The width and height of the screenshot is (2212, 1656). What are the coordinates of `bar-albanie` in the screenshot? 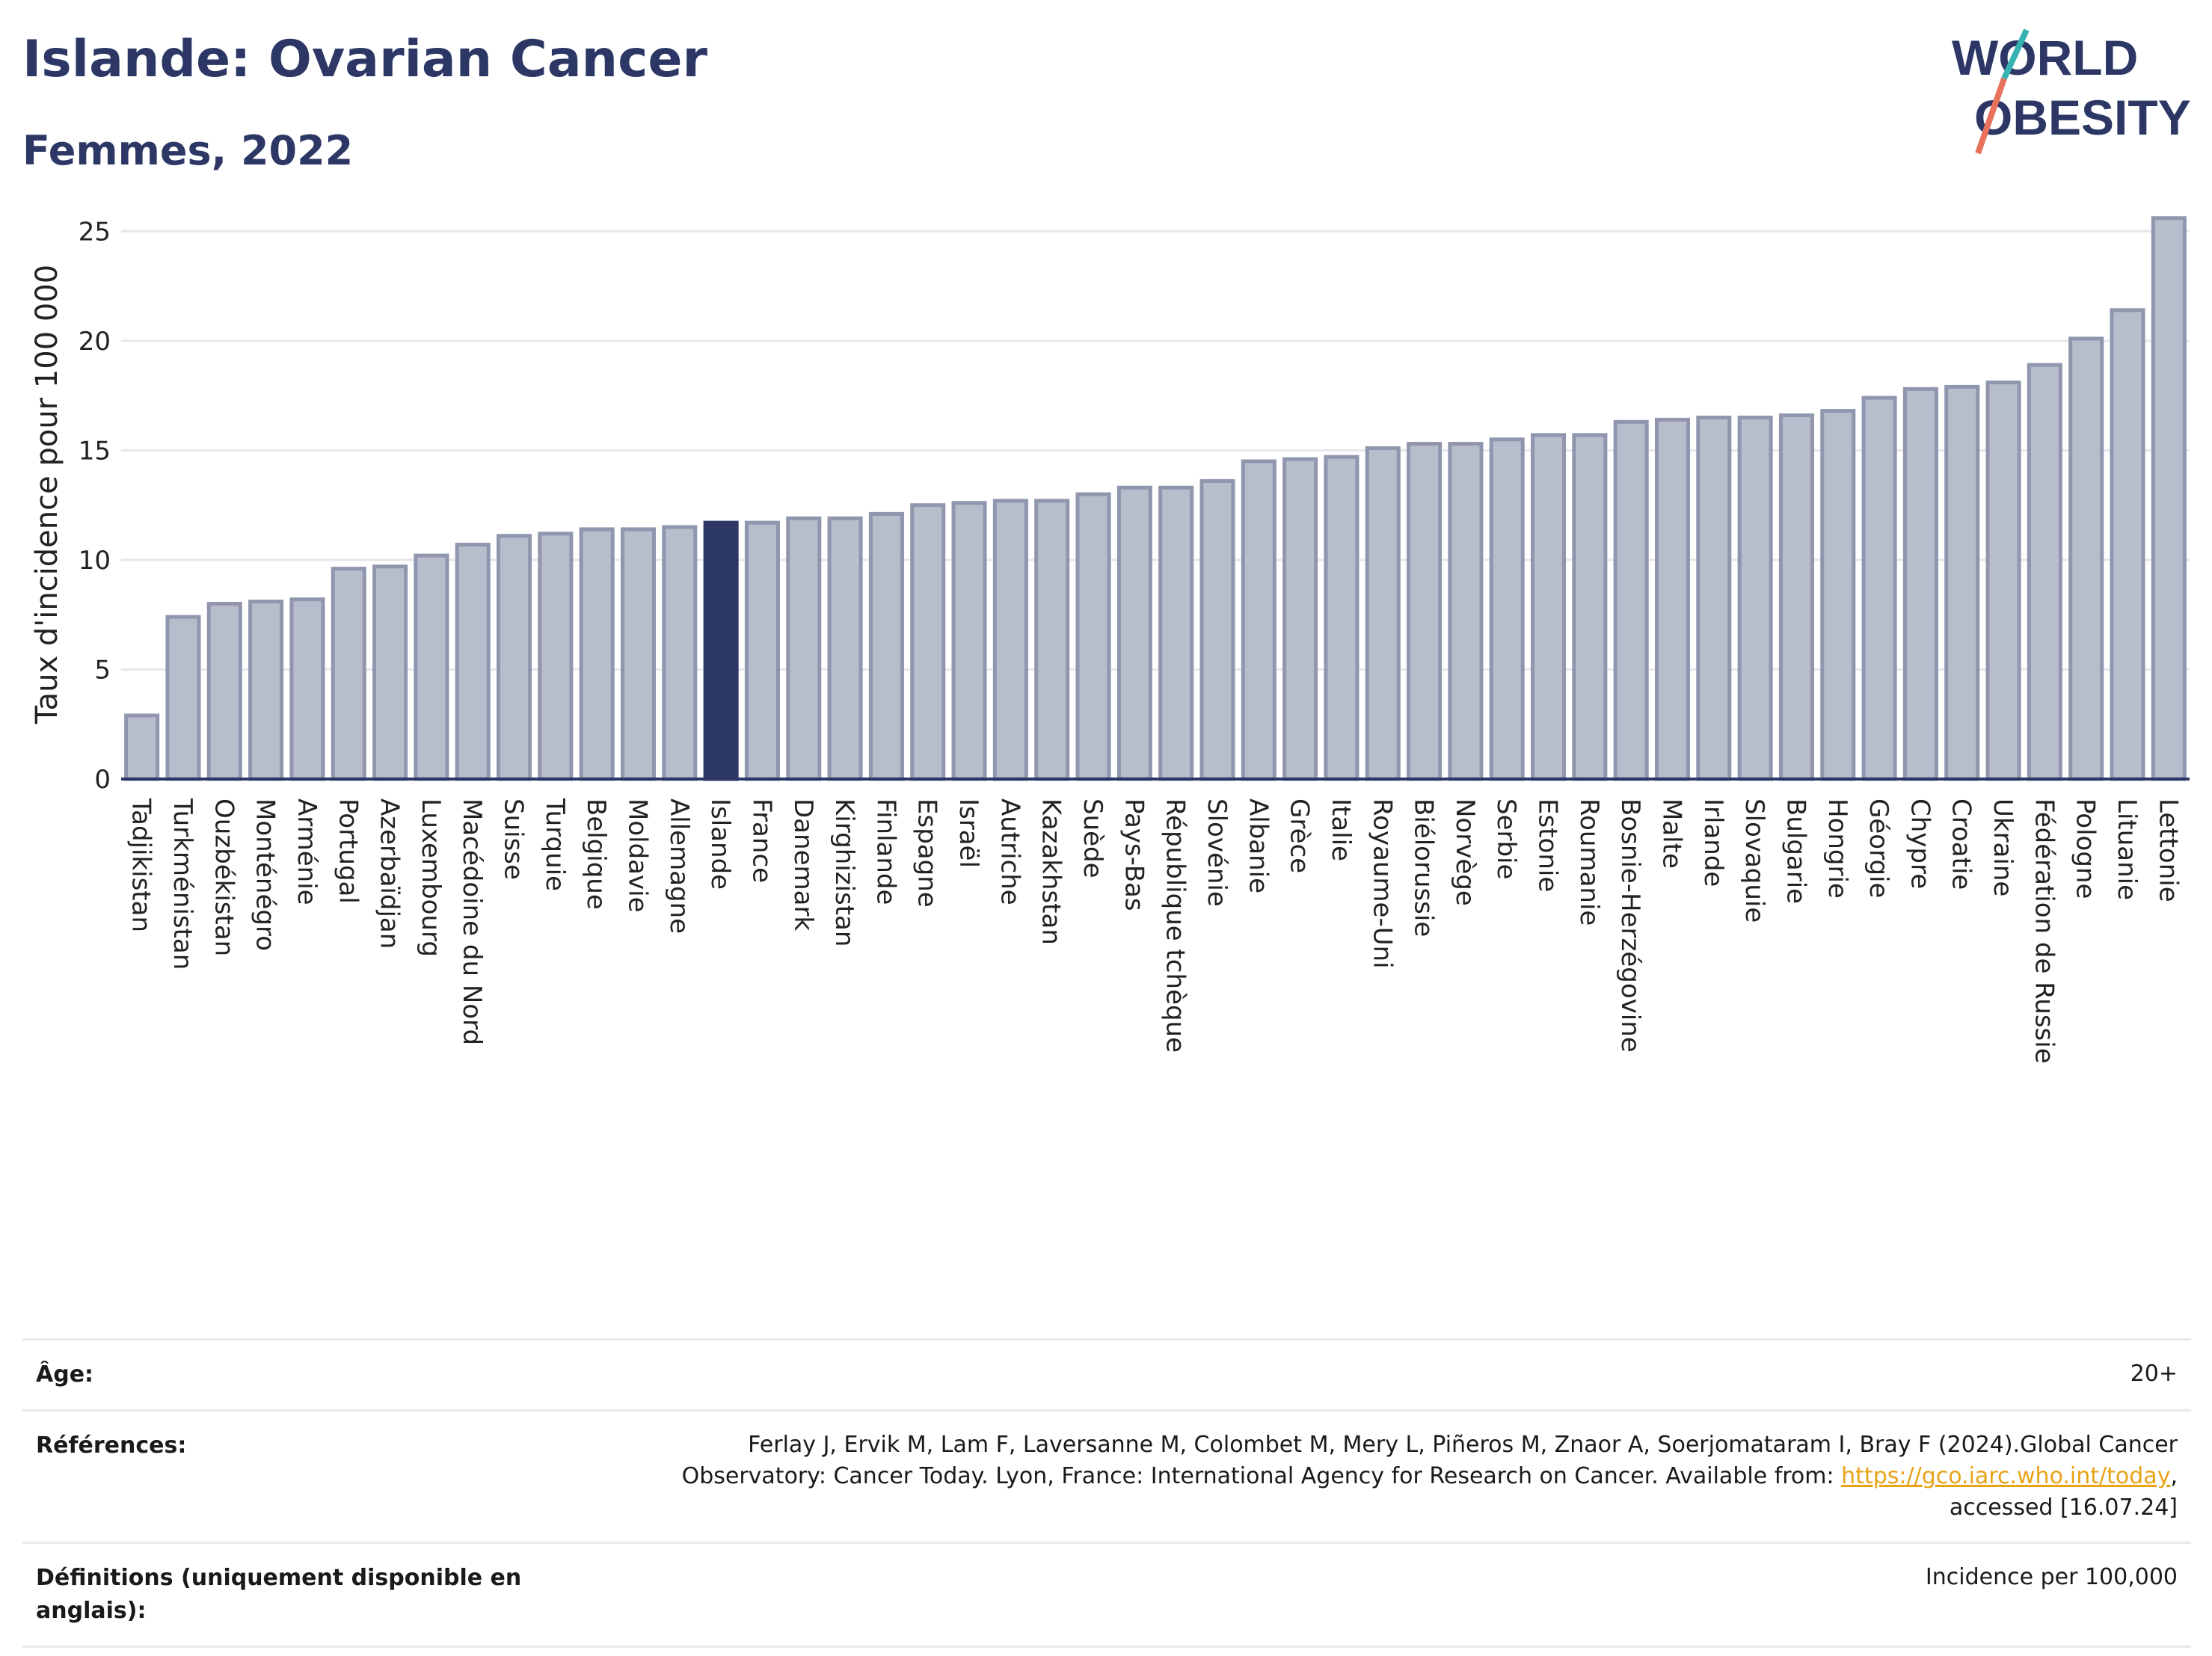 It's located at (1258, 620).